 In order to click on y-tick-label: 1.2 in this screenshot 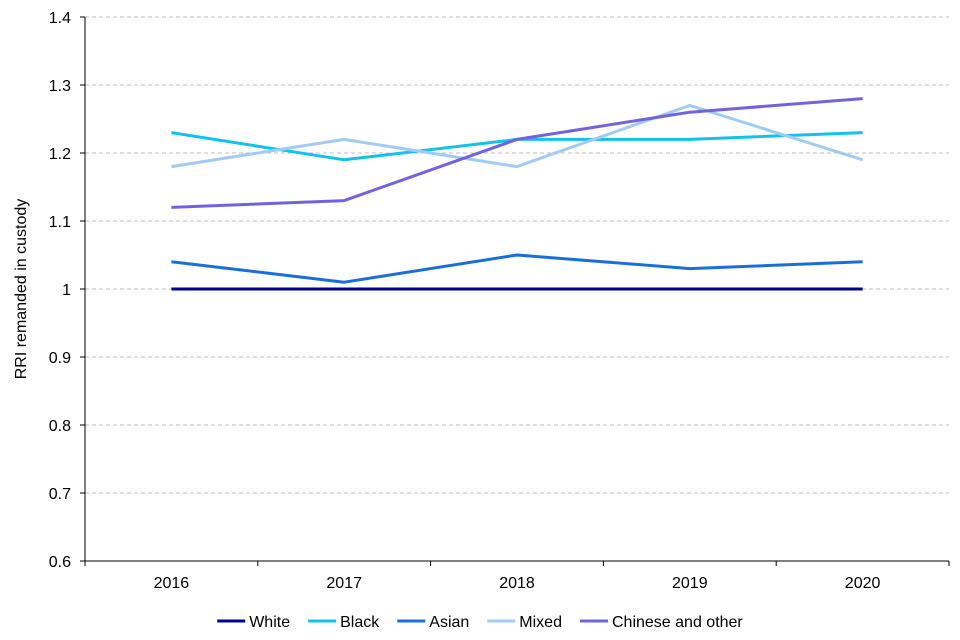, I will do `click(60, 154)`.